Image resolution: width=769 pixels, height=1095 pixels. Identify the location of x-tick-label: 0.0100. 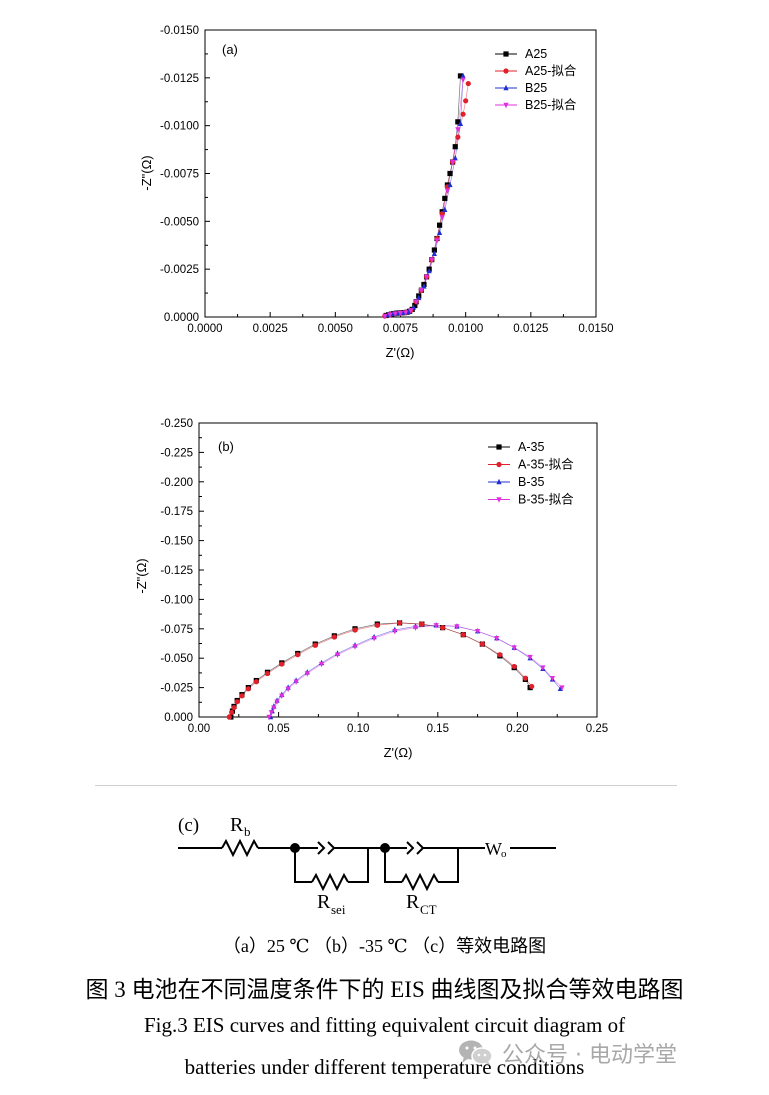
(465, 329).